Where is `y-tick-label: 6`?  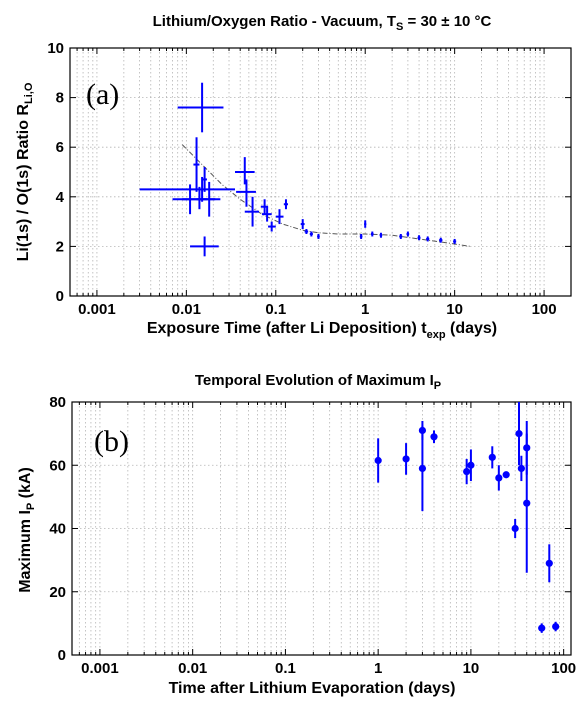
y-tick-label: 6 is located at coordinates (60, 147).